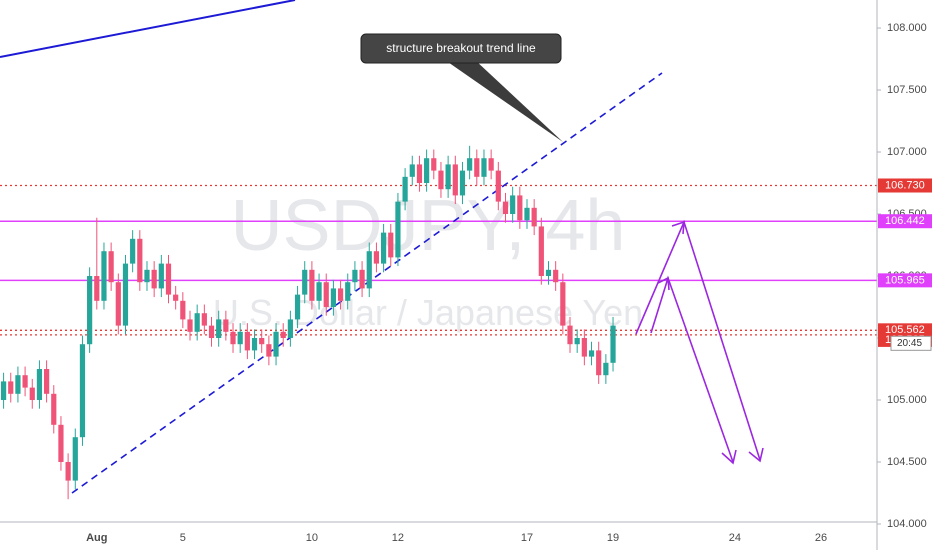 Image resolution: width=932 pixels, height=550 pixels. What do you see at coordinates (907, 524) in the screenshot?
I see `y-tick-label: 104.000` at bounding box center [907, 524].